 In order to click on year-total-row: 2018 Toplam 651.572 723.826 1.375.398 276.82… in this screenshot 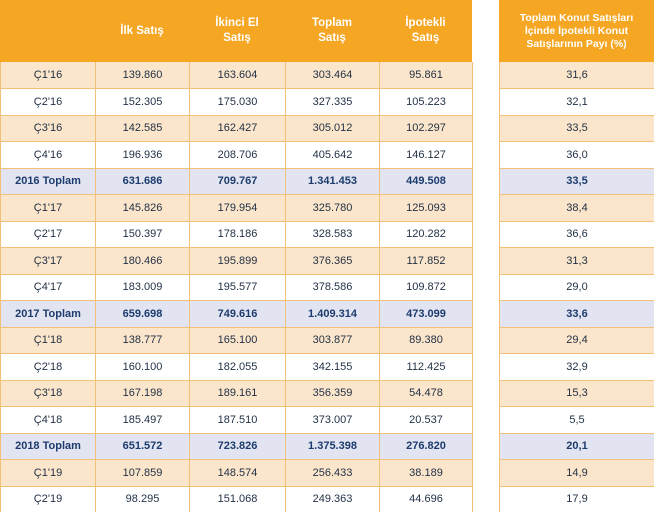, I will do `click(236, 446)`.